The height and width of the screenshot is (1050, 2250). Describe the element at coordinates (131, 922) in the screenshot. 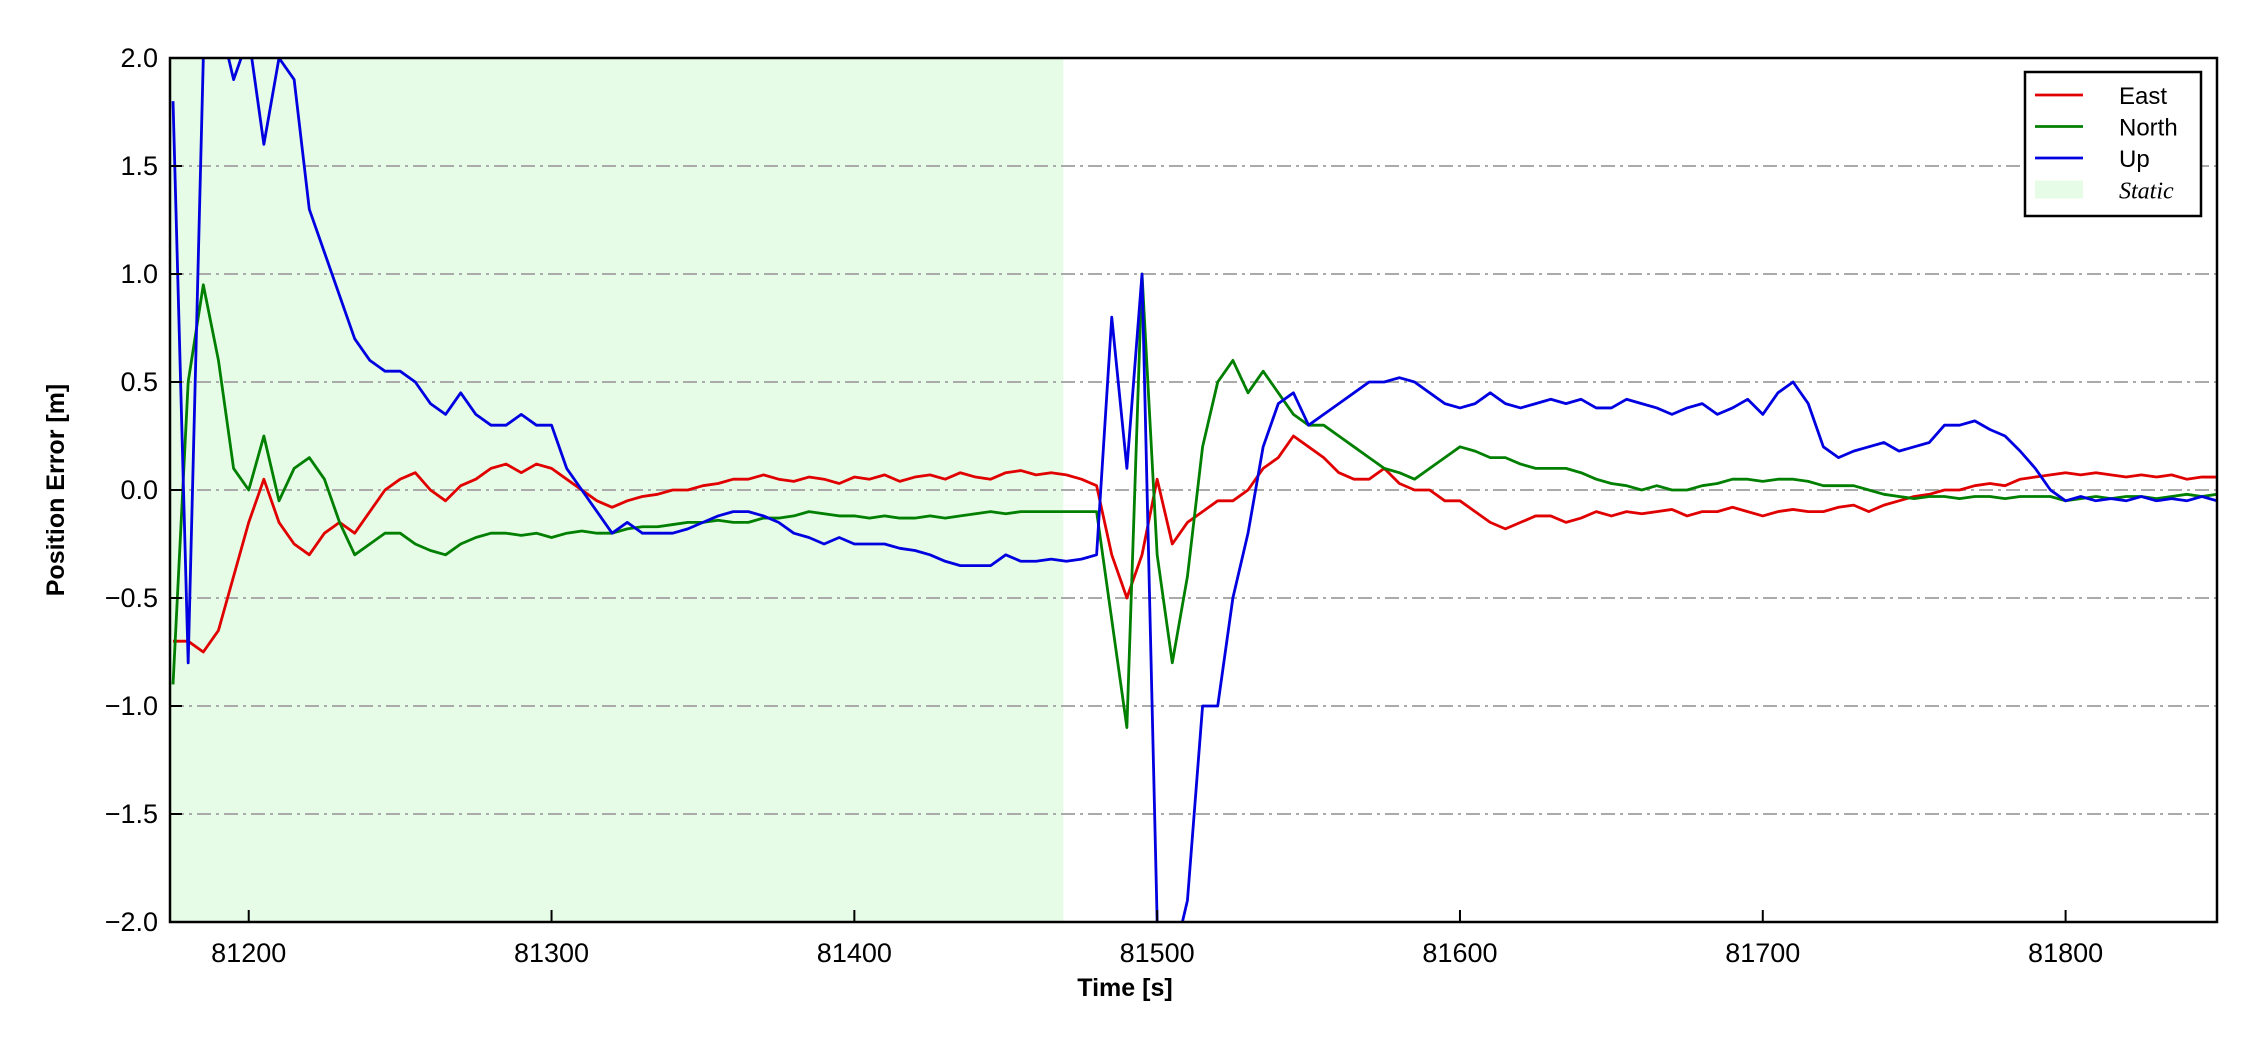

I see `y-tick-label: −2.0` at that location.